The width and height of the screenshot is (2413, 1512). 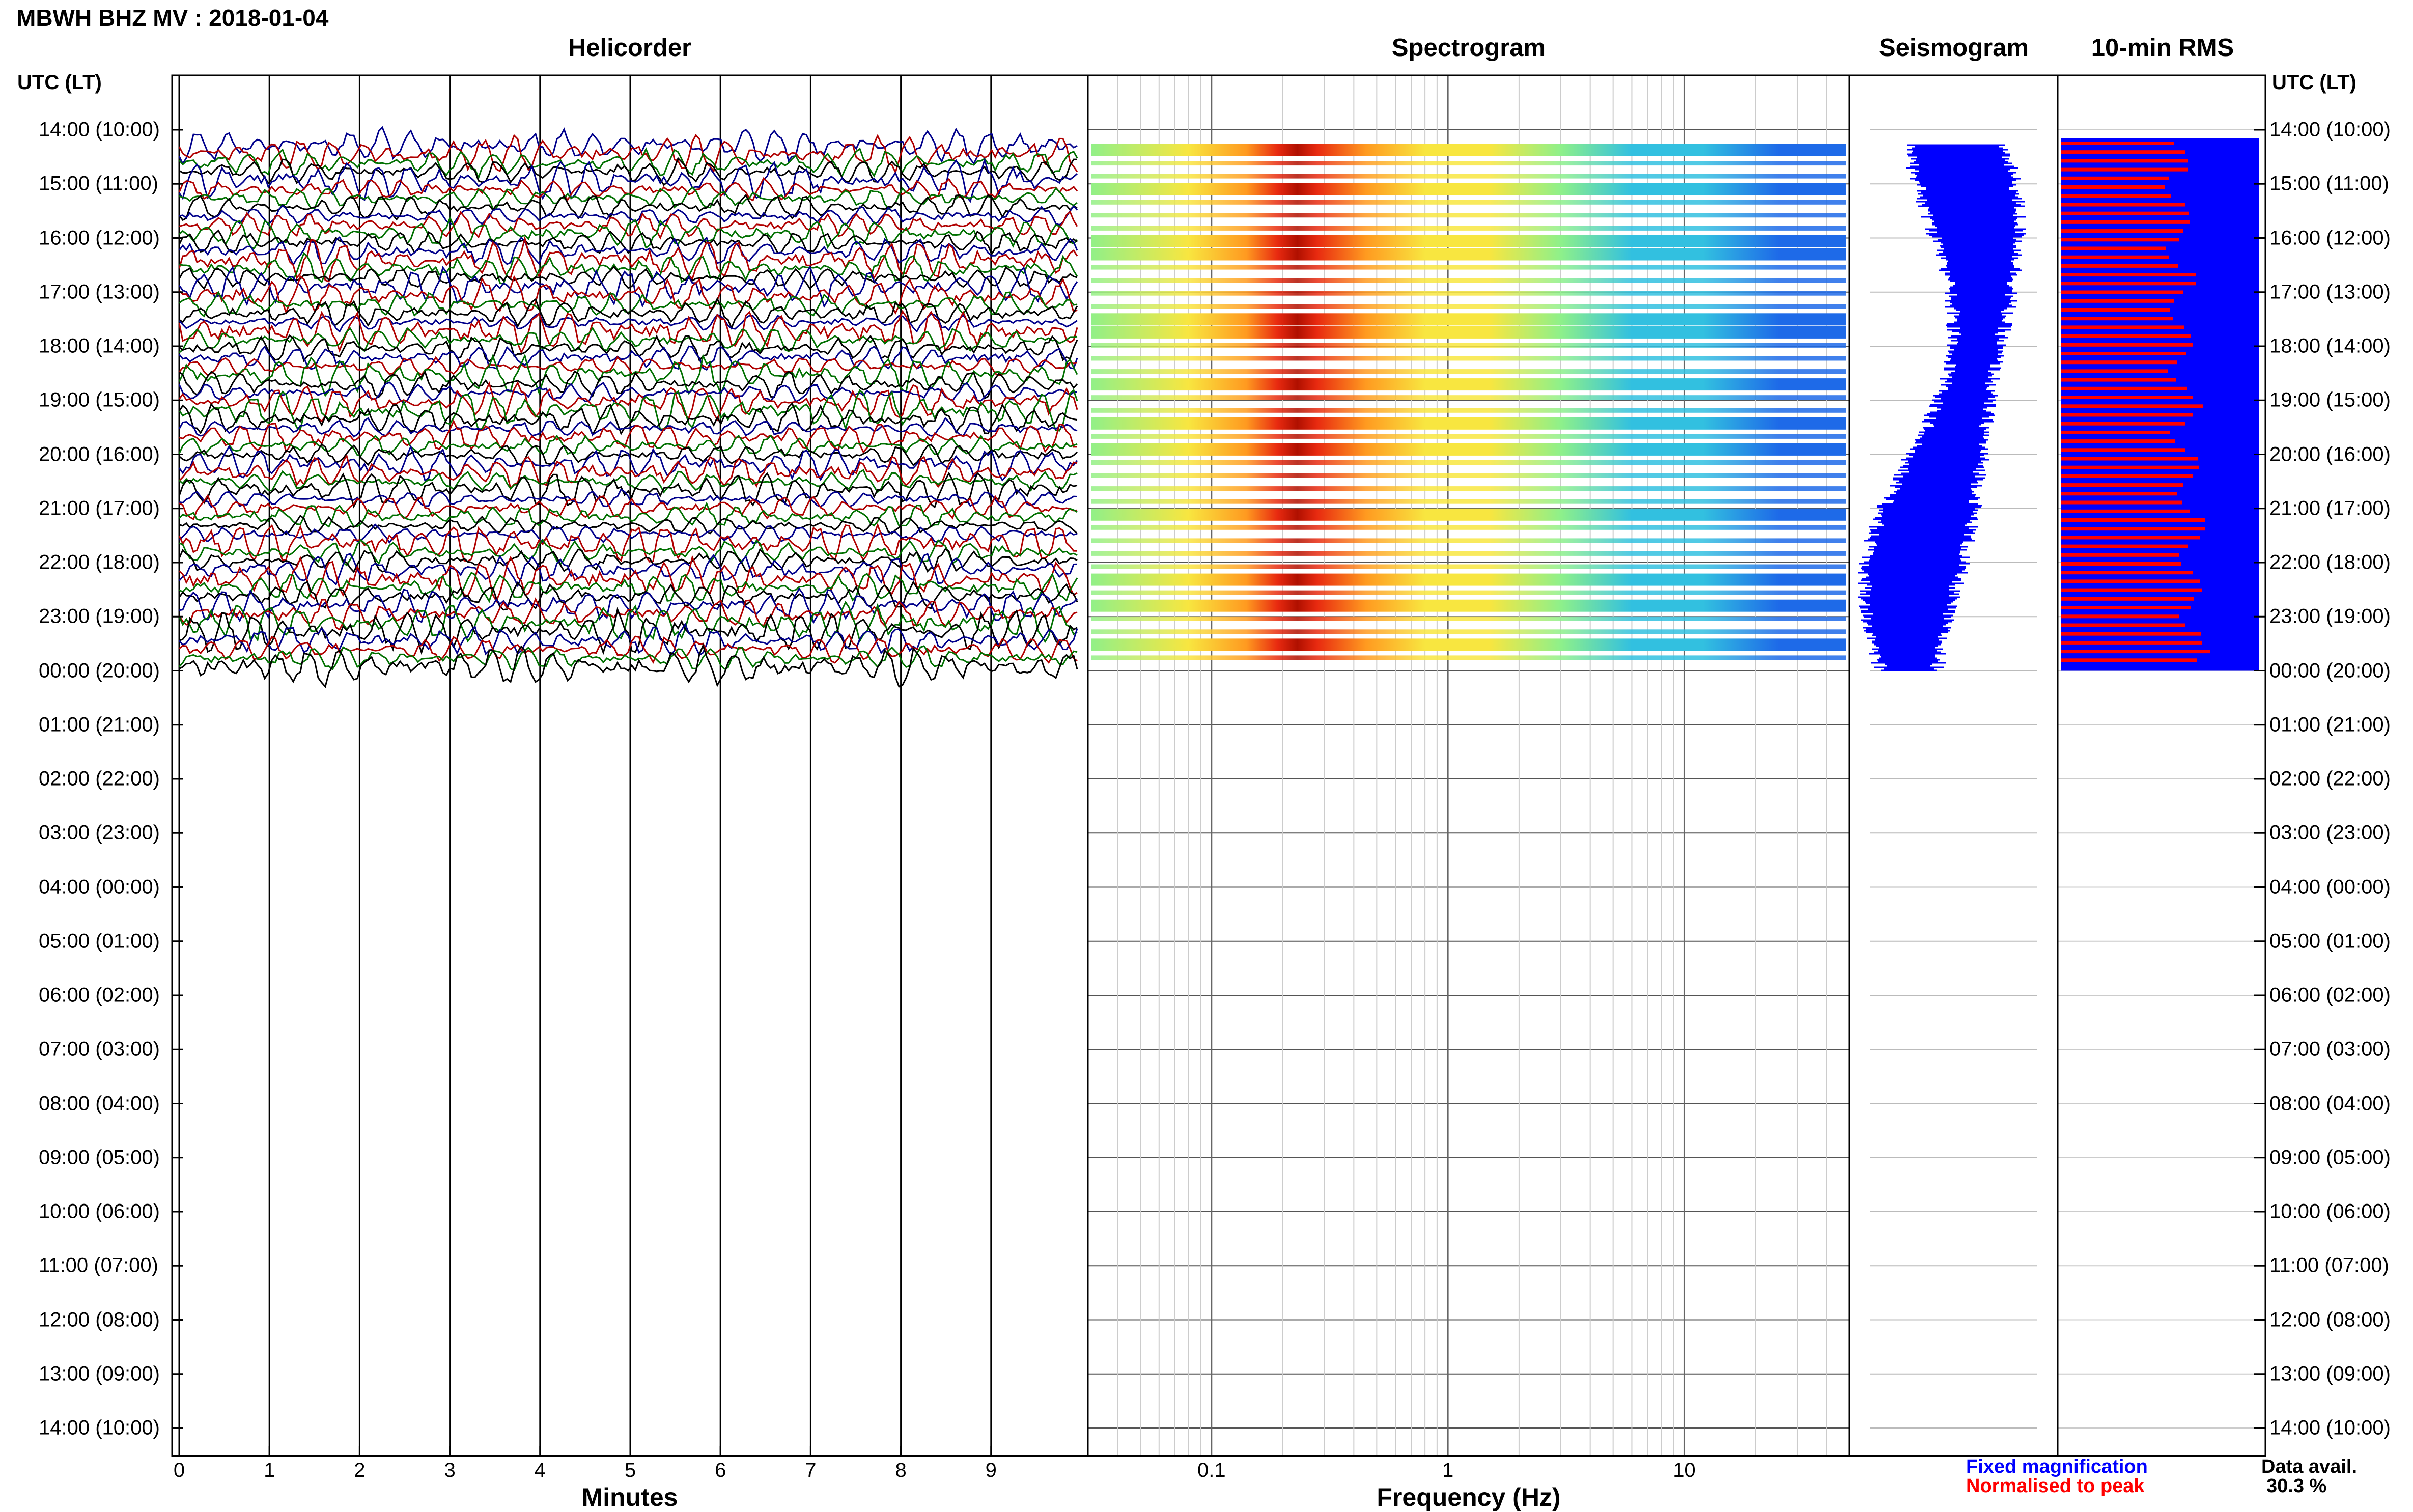 I want to click on time-label-left: 18:00 (14:00), so click(x=99, y=345).